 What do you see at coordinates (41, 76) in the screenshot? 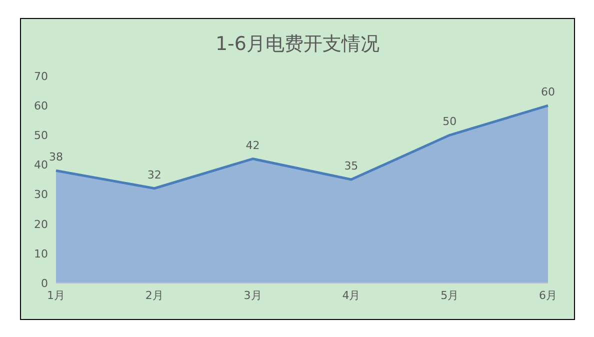
I see `y-tick-label: 70` at bounding box center [41, 76].